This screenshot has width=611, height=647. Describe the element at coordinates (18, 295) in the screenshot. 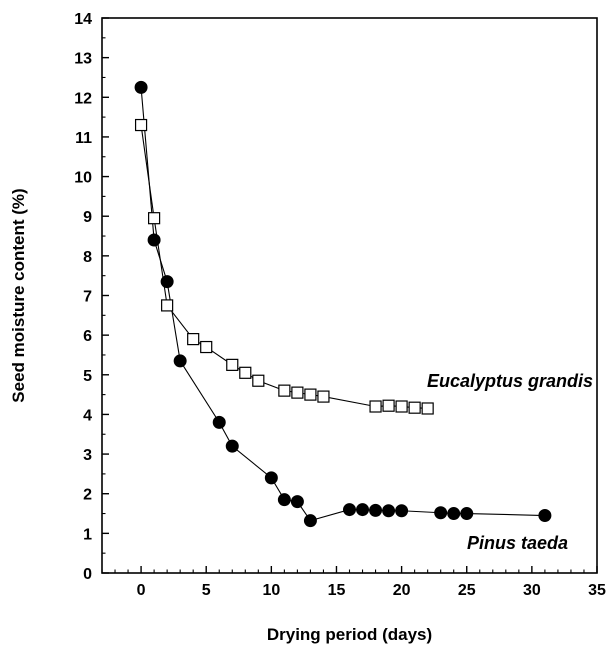

I see `y-axis-title: Seed moisture content (%)` at that location.